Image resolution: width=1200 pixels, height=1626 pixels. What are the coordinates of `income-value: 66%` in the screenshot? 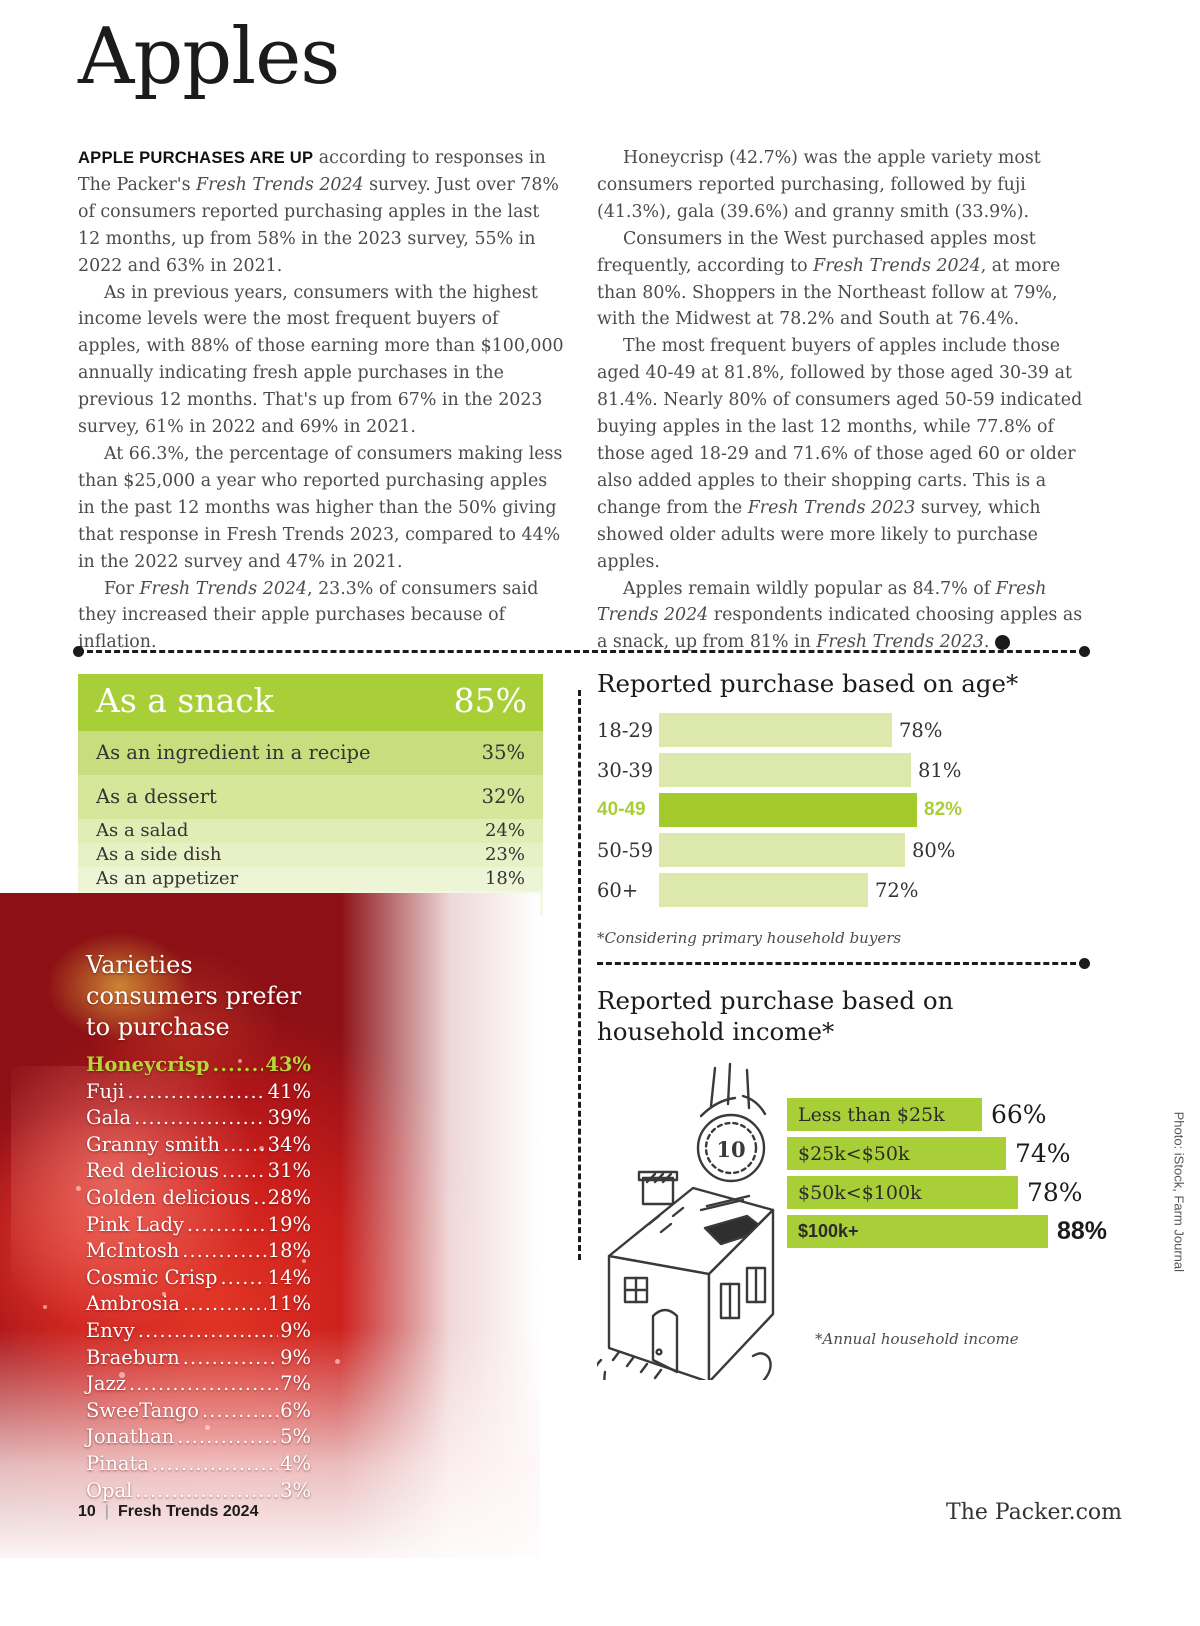 It's located at (1019, 1114).